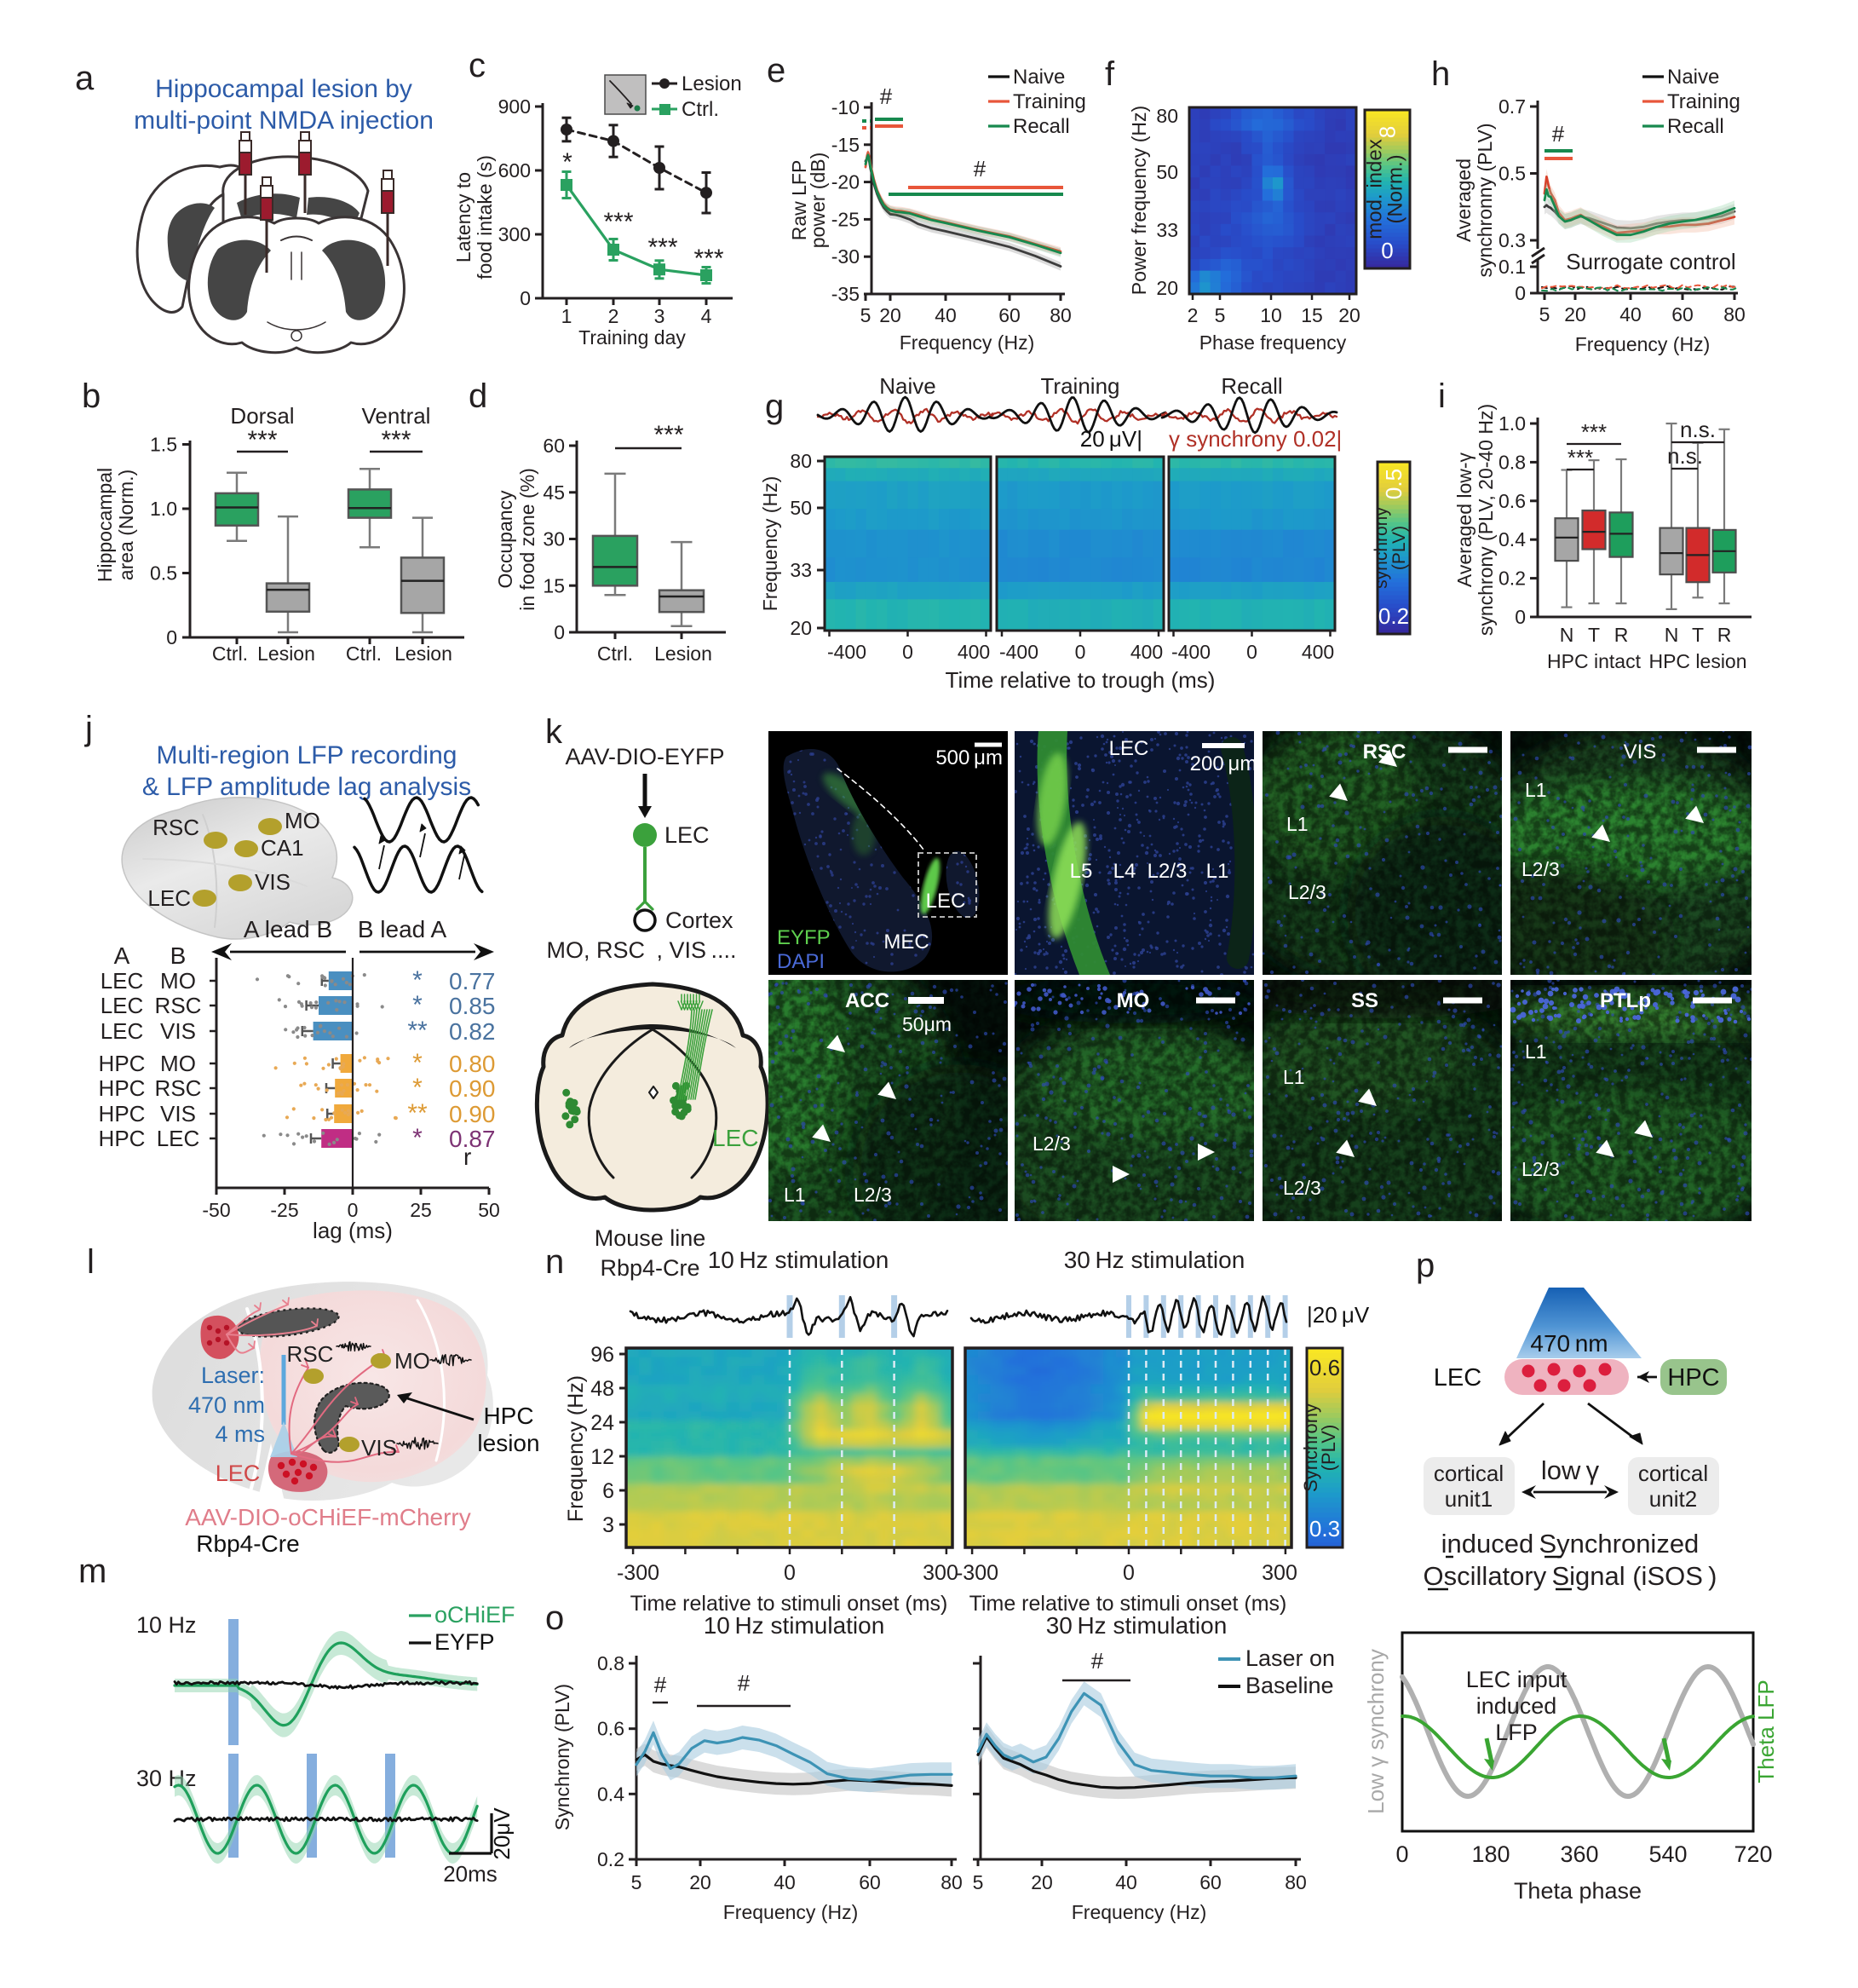 The image size is (1858, 1988). I want to click on svg-text: mod. index, so click(1375, 189).